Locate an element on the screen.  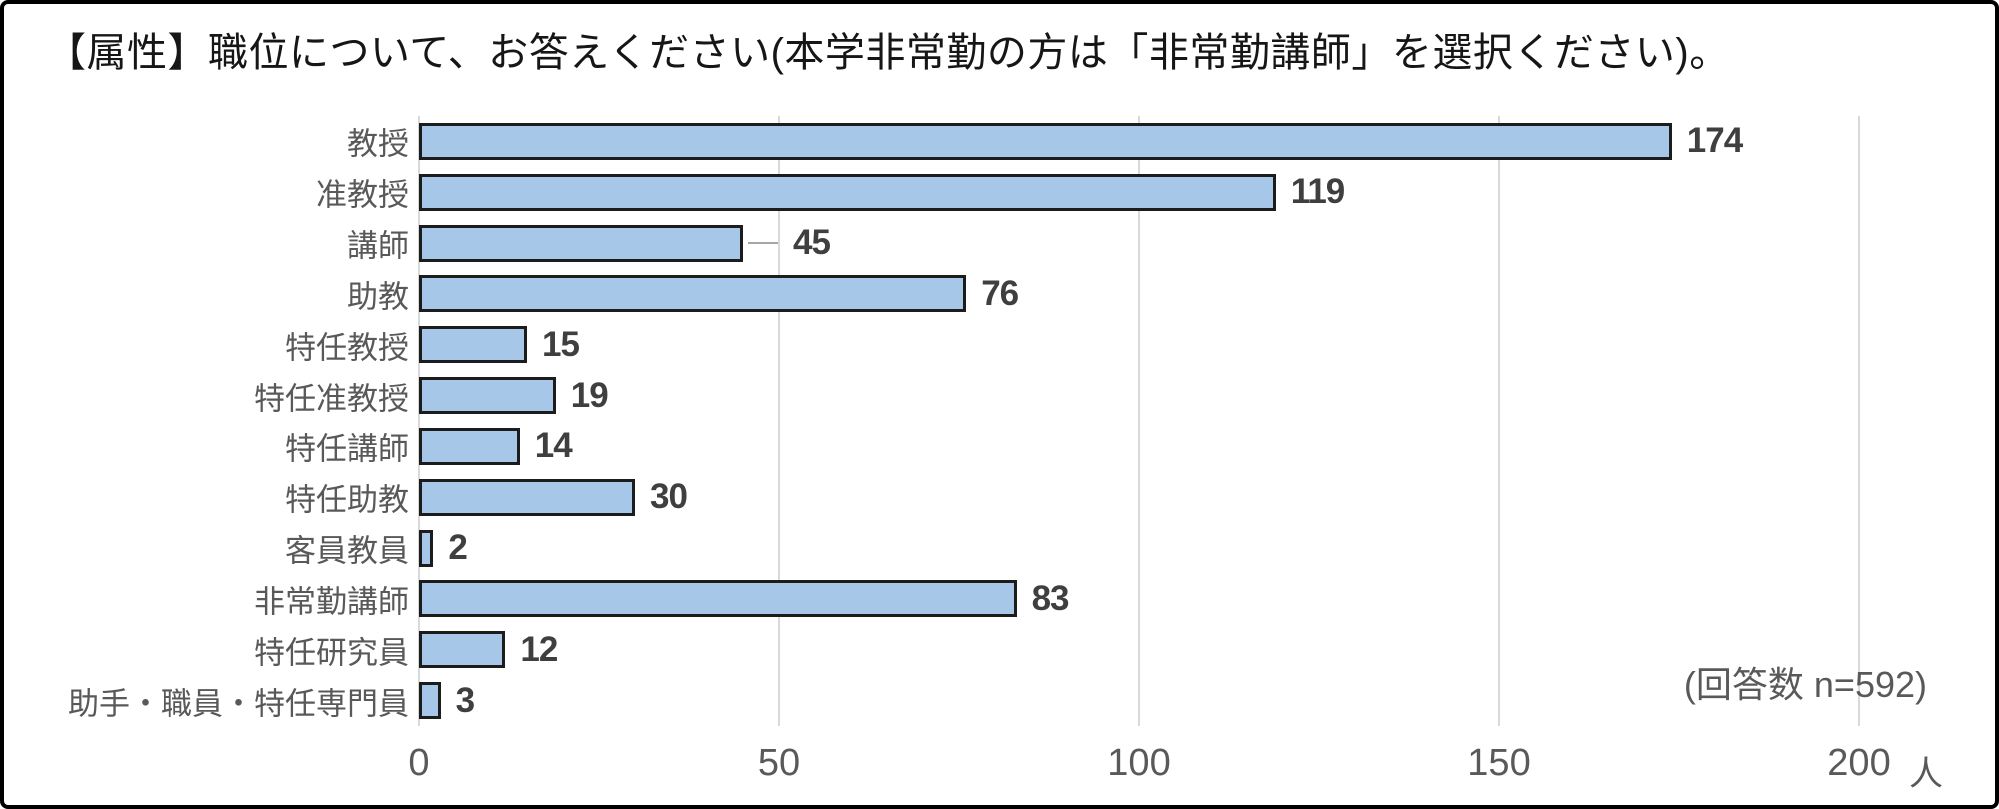
value-label: 15 is located at coordinates (561, 344).